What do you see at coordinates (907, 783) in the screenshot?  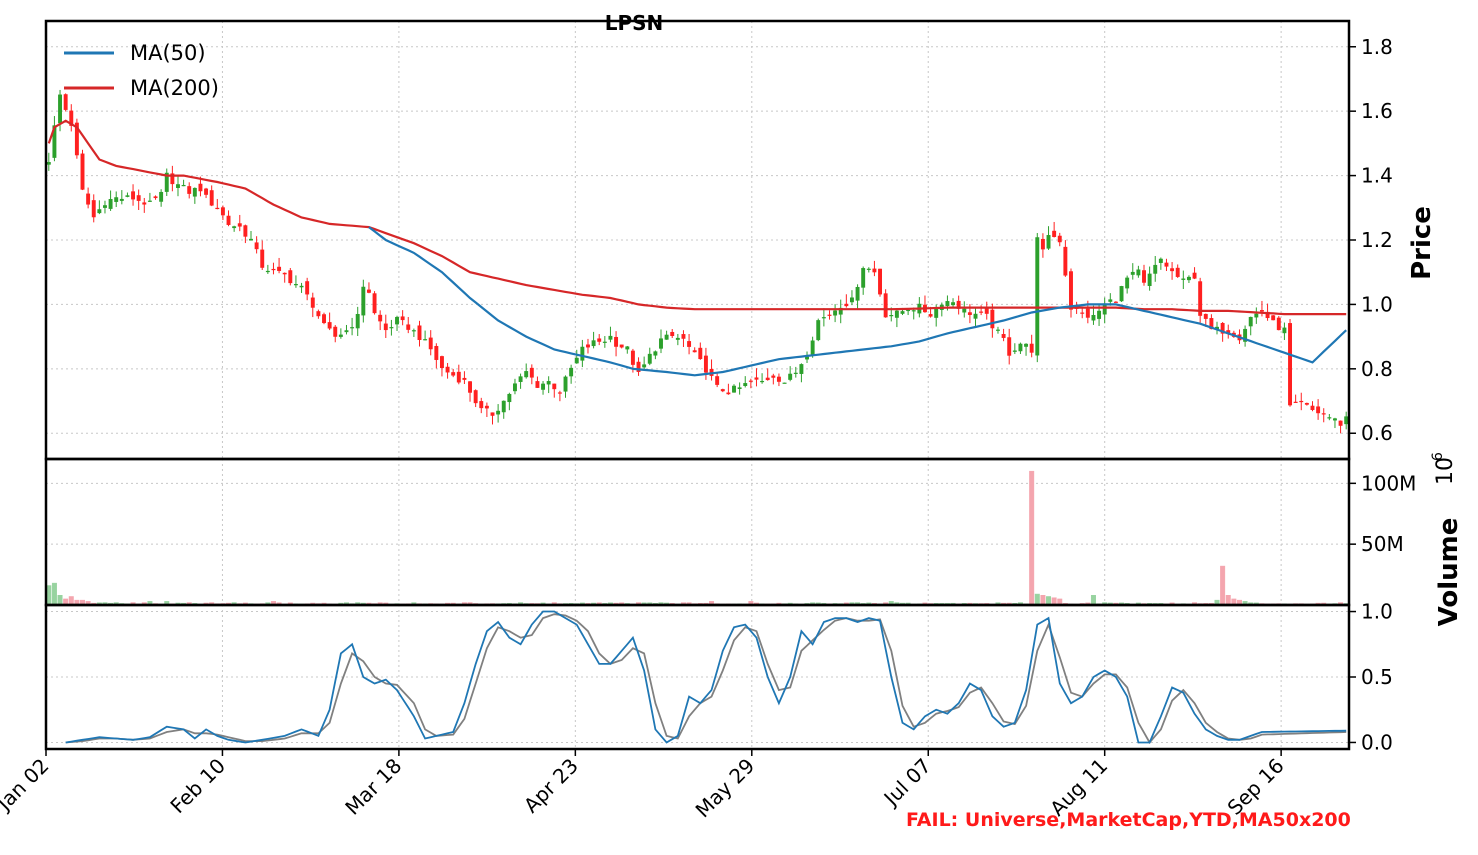 I see `x-tick-label: Jul 07` at bounding box center [907, 783].